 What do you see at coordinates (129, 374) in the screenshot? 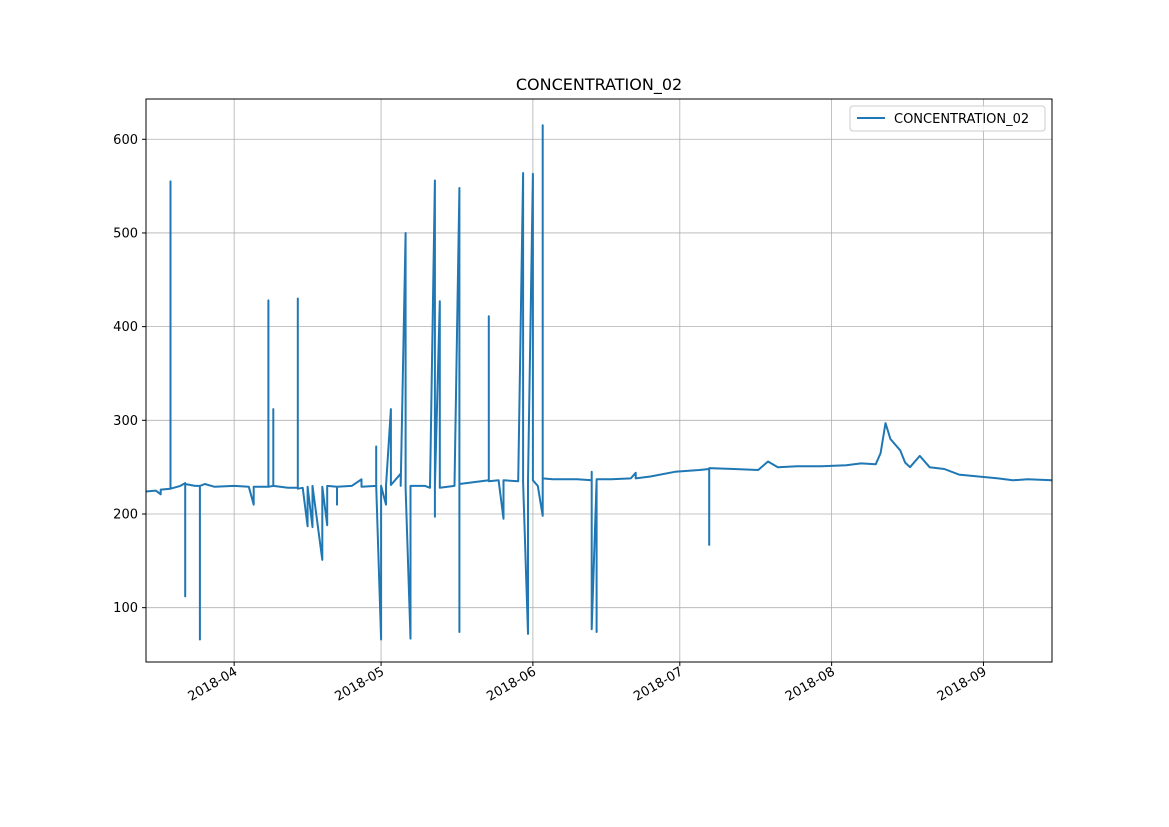
I see `y-axis: 100 200 300 400 500 600` at bounding box center [129, 374].